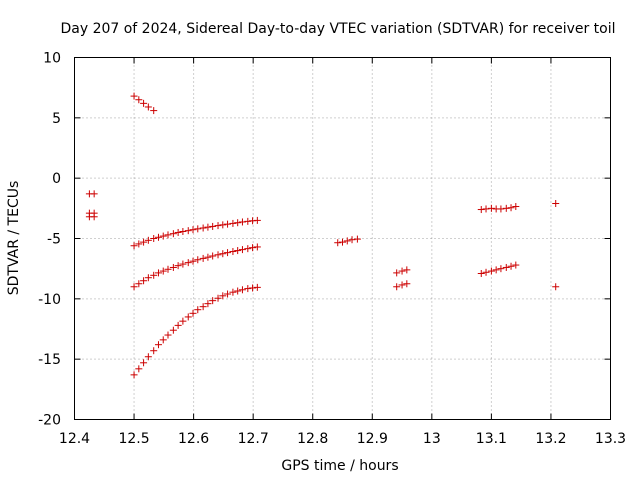  What do you see at coordinates (74, 439) in the screenshot?
I see `x-tick-label: 12.4` at bounding box center [74, 439].